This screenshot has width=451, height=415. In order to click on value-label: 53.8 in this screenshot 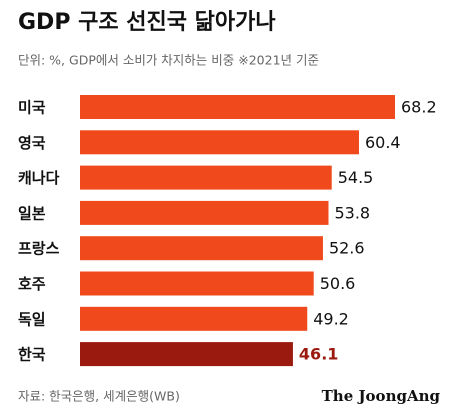, I will do `click(352, 212)`.